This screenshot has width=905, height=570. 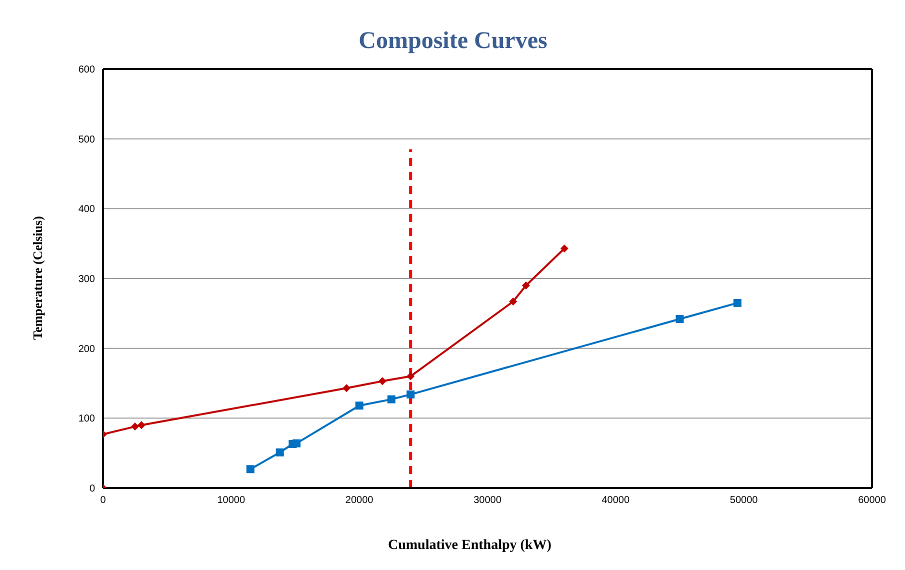 What do you see at coordinates (38, 278) in the screenshot?
I see `y-axis-title: Temperature (Celsius)` at bounding box center [38, 278].